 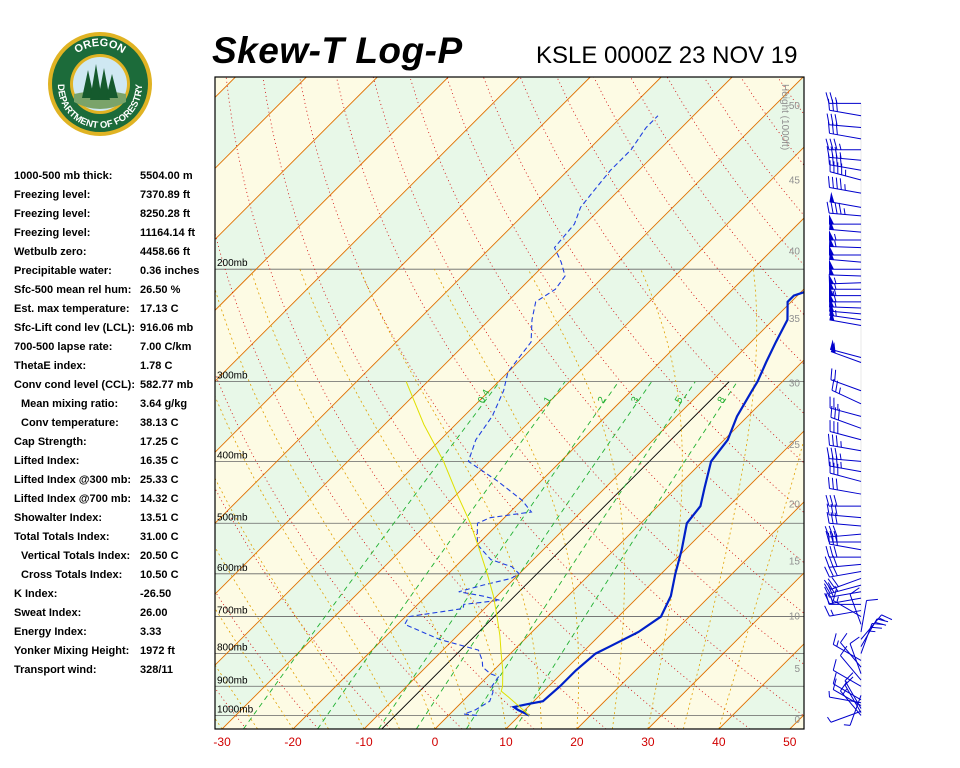 I want to click on index-label: Showalter Index:, so click(x=58, y=518).